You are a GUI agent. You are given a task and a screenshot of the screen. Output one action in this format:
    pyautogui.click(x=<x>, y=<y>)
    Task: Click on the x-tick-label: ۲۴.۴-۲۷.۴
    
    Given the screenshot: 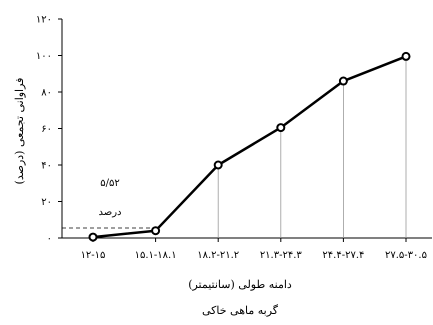 What is the action you would take?
    pyautogui.click(x=343, y=255)
    